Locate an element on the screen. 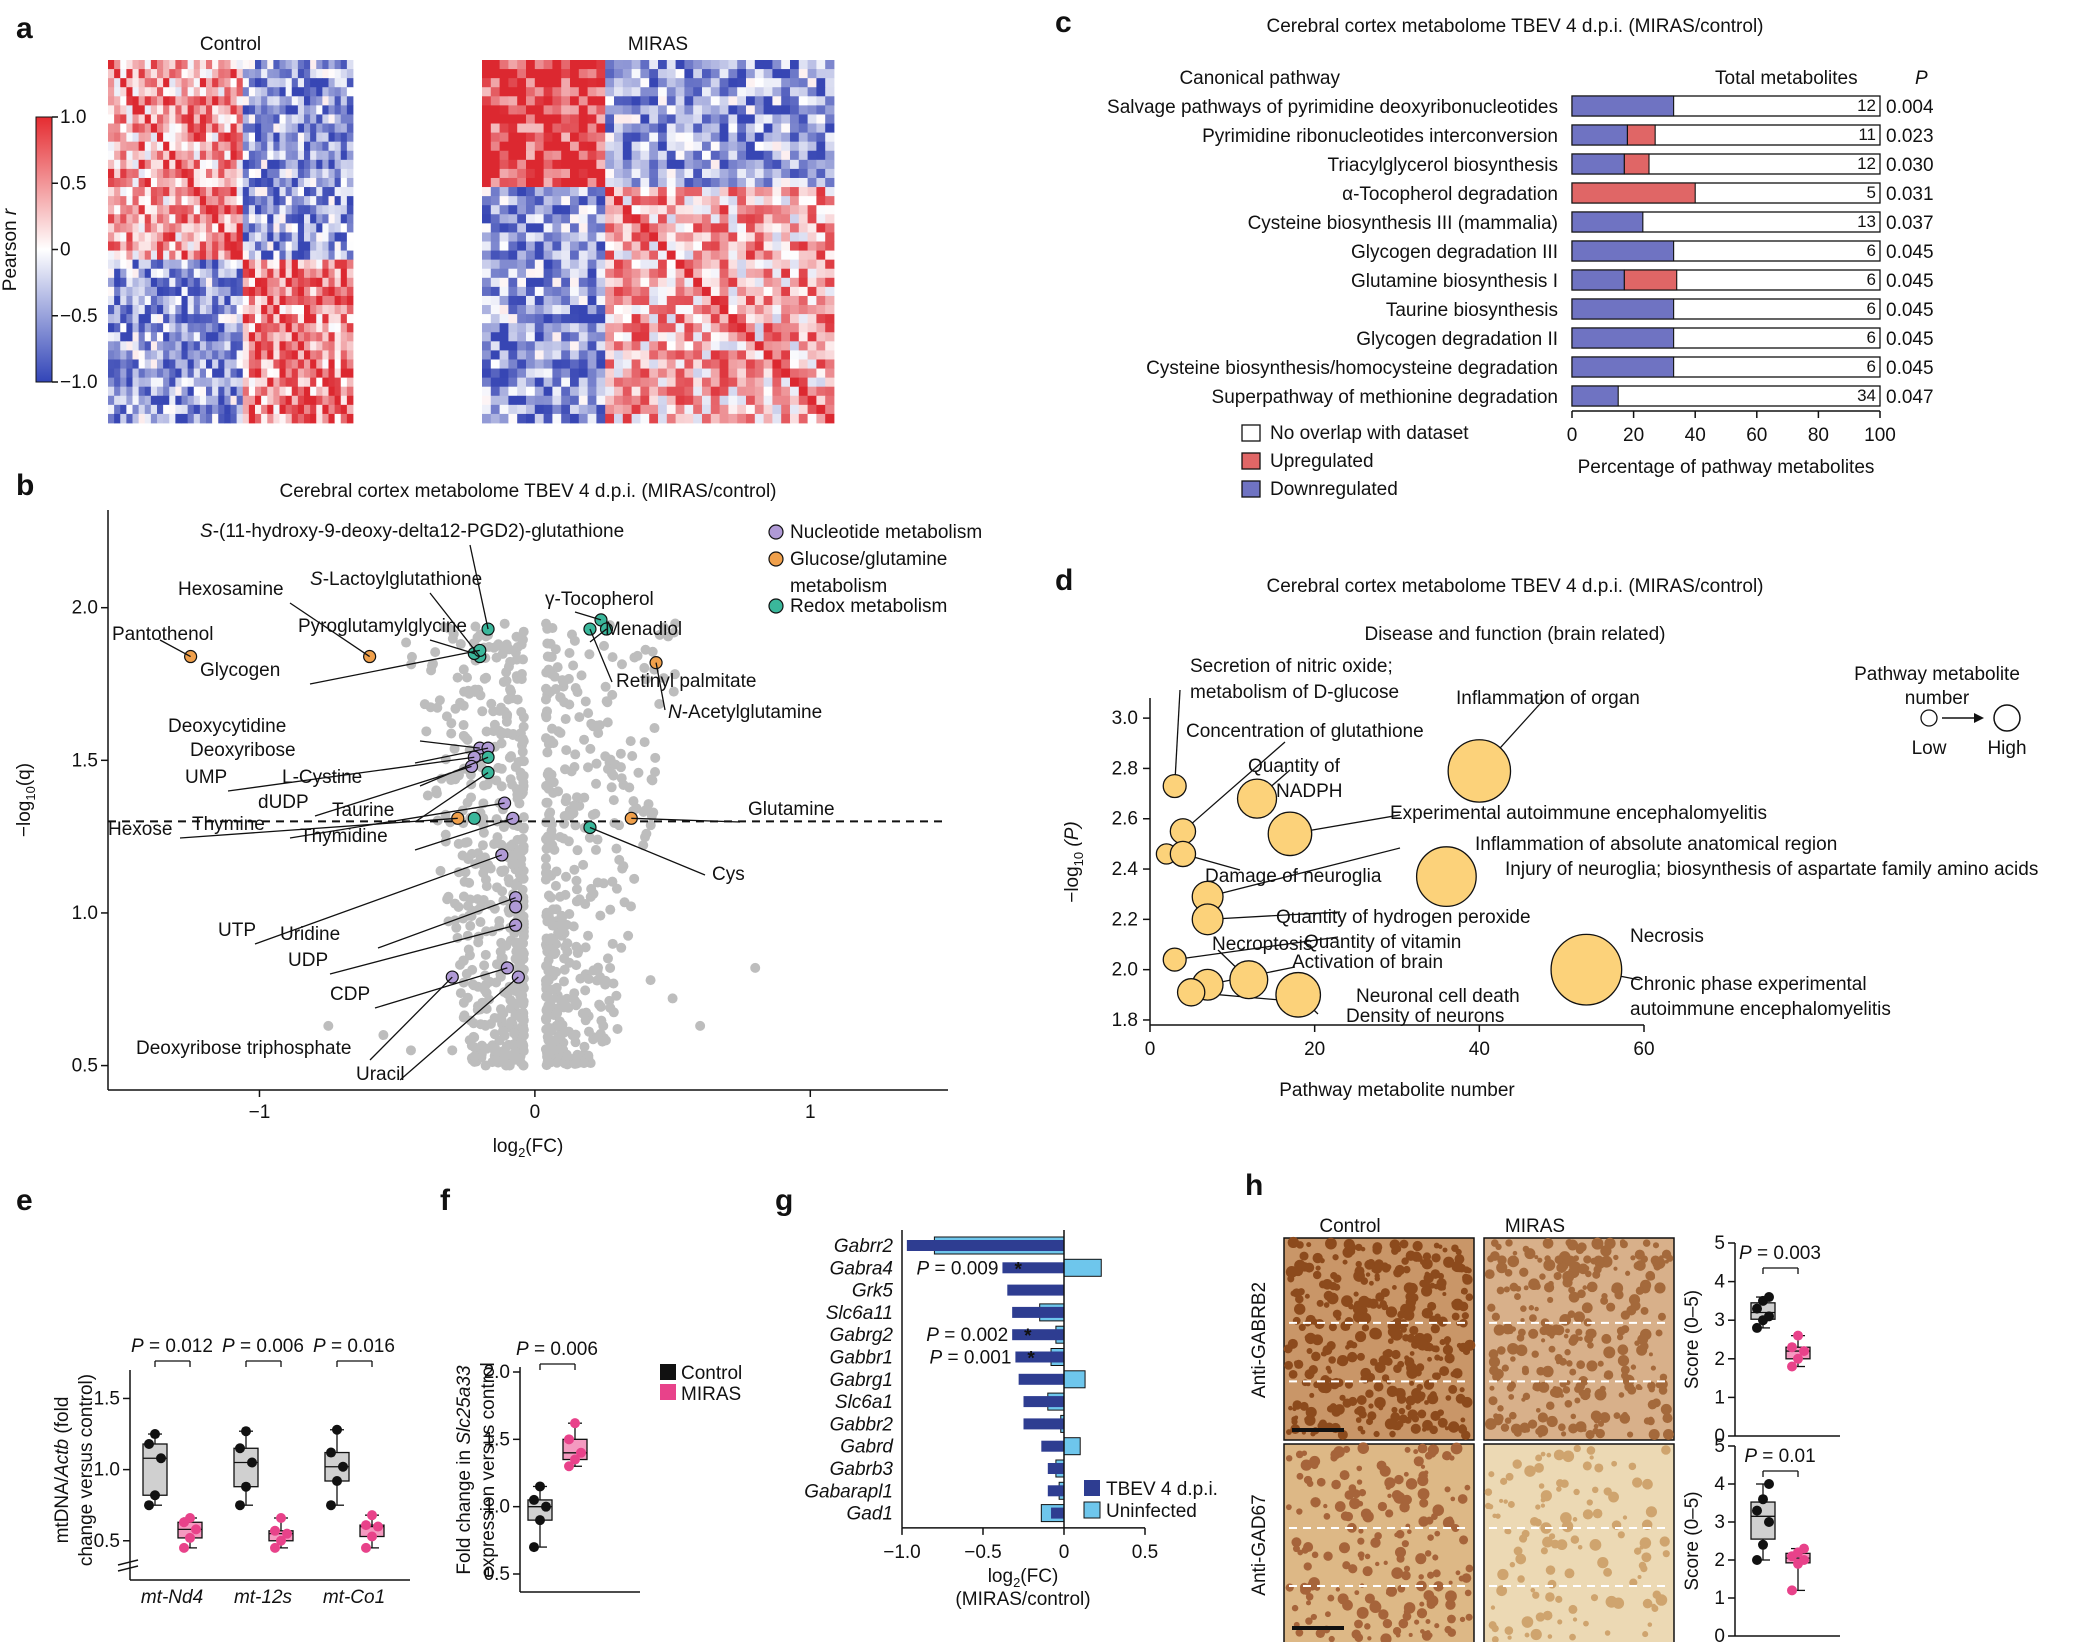  y-tick-label: 2.4 is located at coordinates (1125, 869).